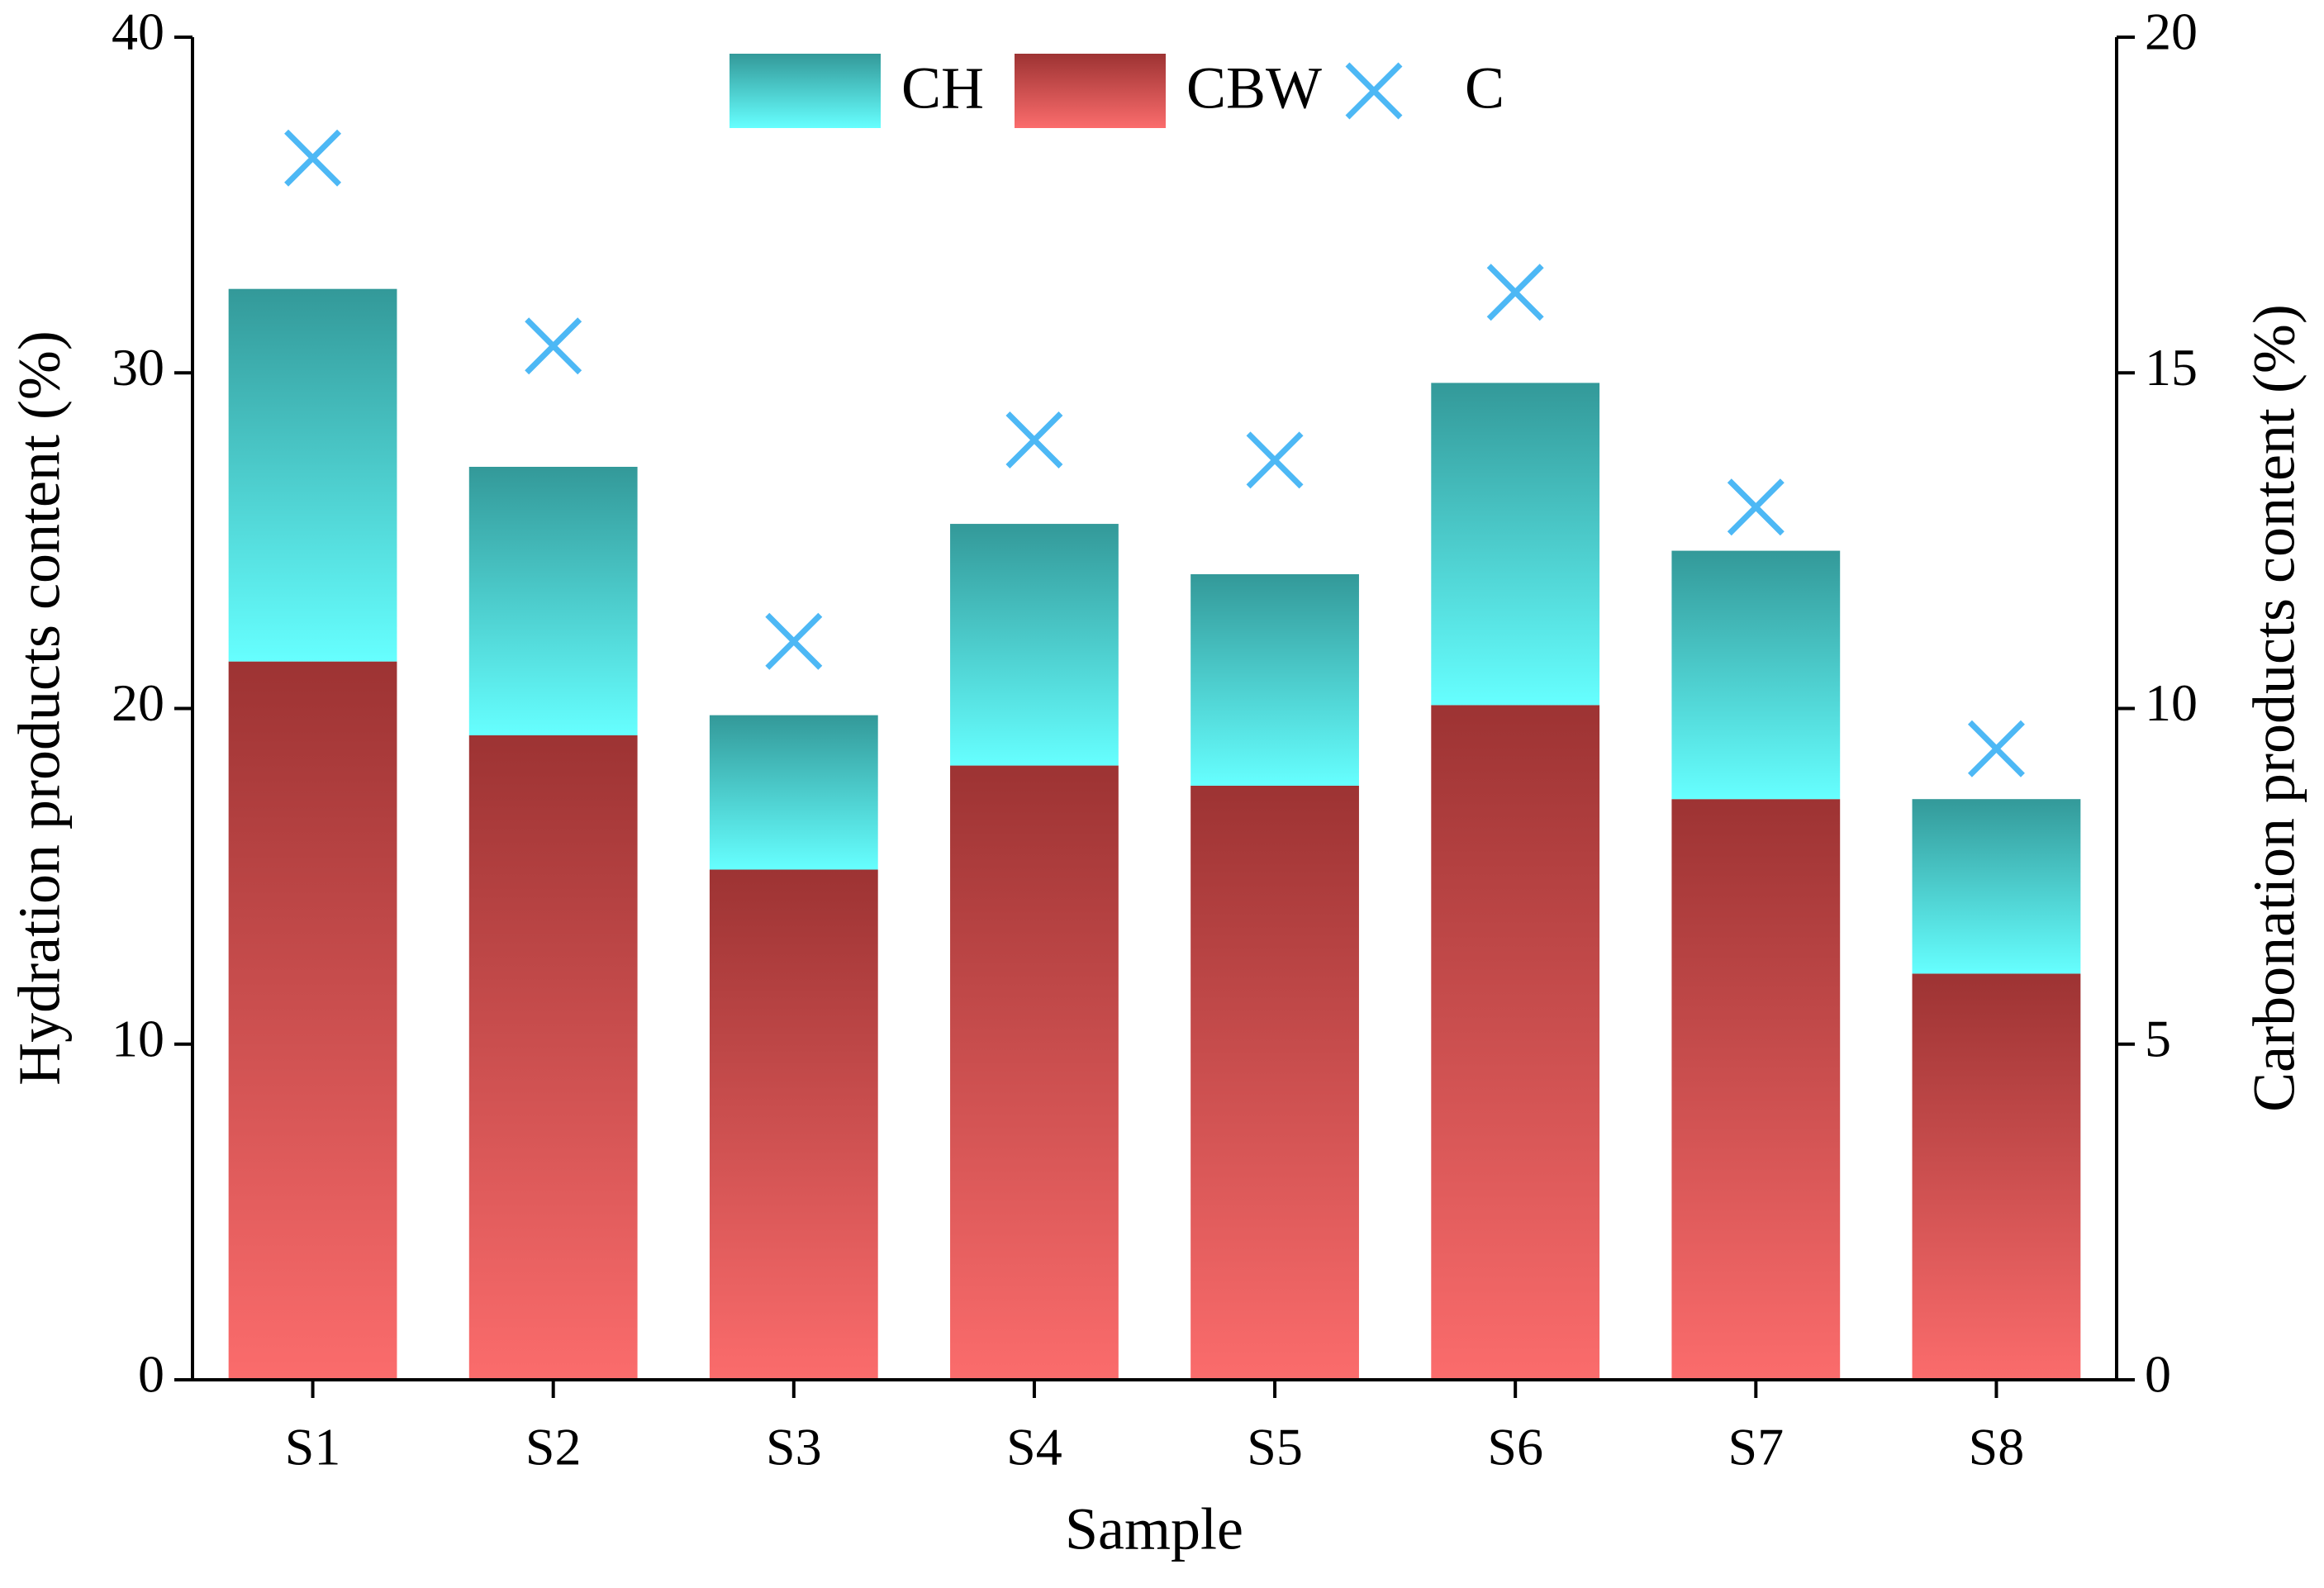 The width and height of the screenshot is (2324, 1588). What do you see at coordinates (138, 367) in the screenshot?
I see `y-tick-label: 30` at bounding box center [138, 367].